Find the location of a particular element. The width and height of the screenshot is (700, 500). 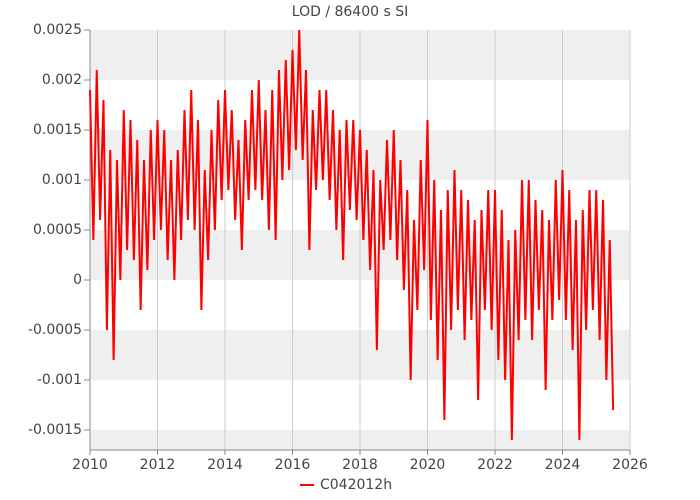

x-tick-label: 2012 is located at coordinates (158, 465).